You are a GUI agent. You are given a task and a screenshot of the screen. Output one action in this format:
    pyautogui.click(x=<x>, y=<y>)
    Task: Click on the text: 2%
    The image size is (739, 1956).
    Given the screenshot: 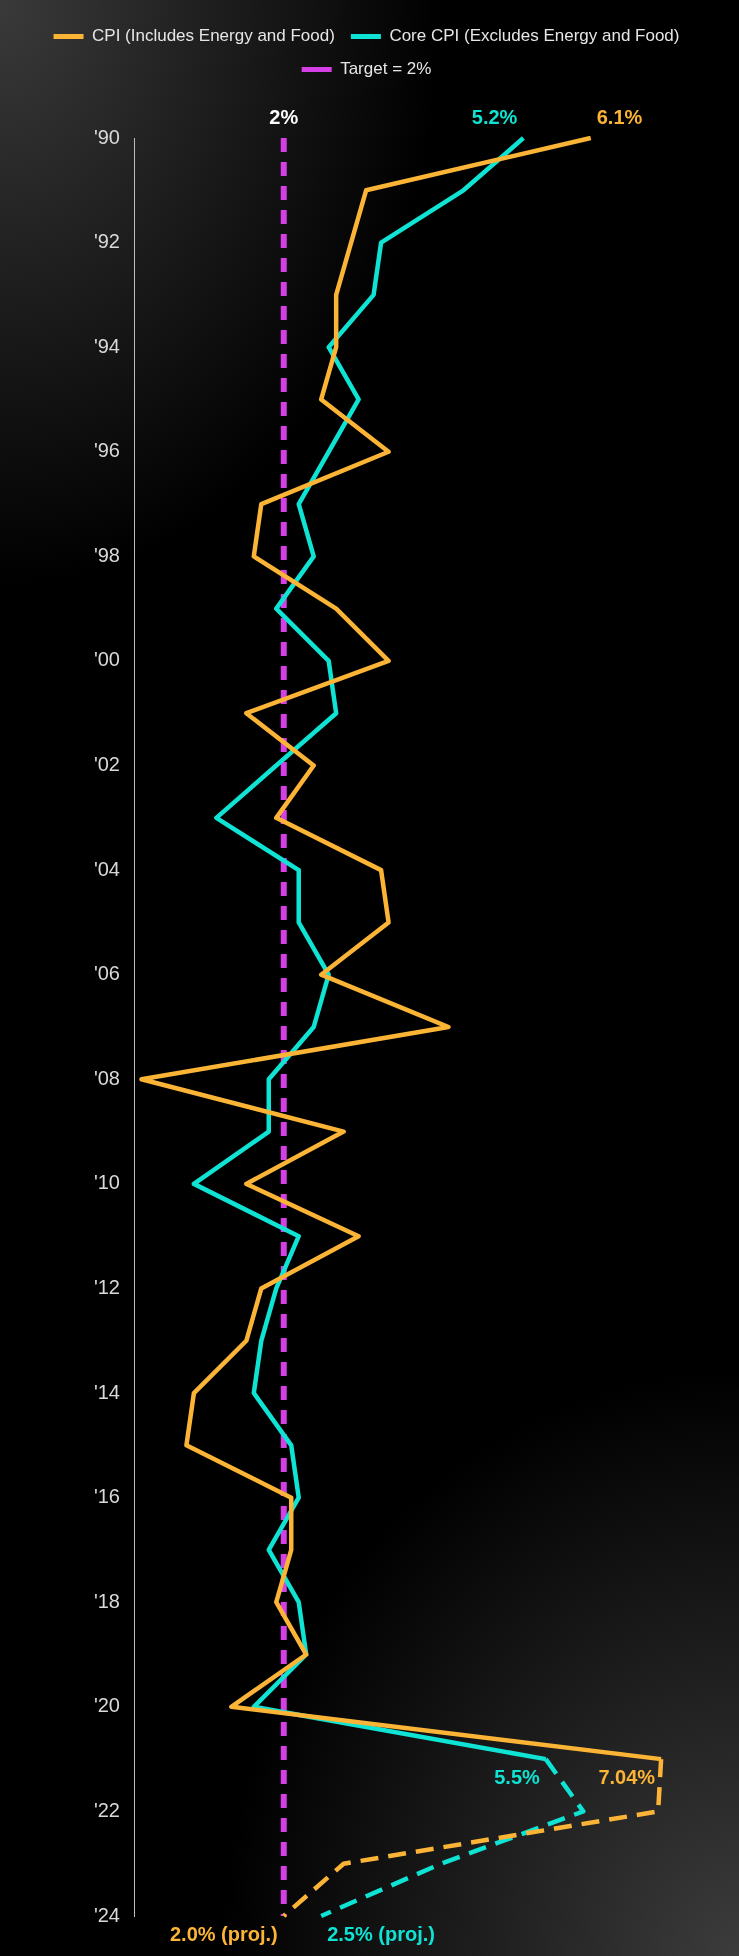 What is the action you would take?
    pyautogui.click(x=284, y=116)
    